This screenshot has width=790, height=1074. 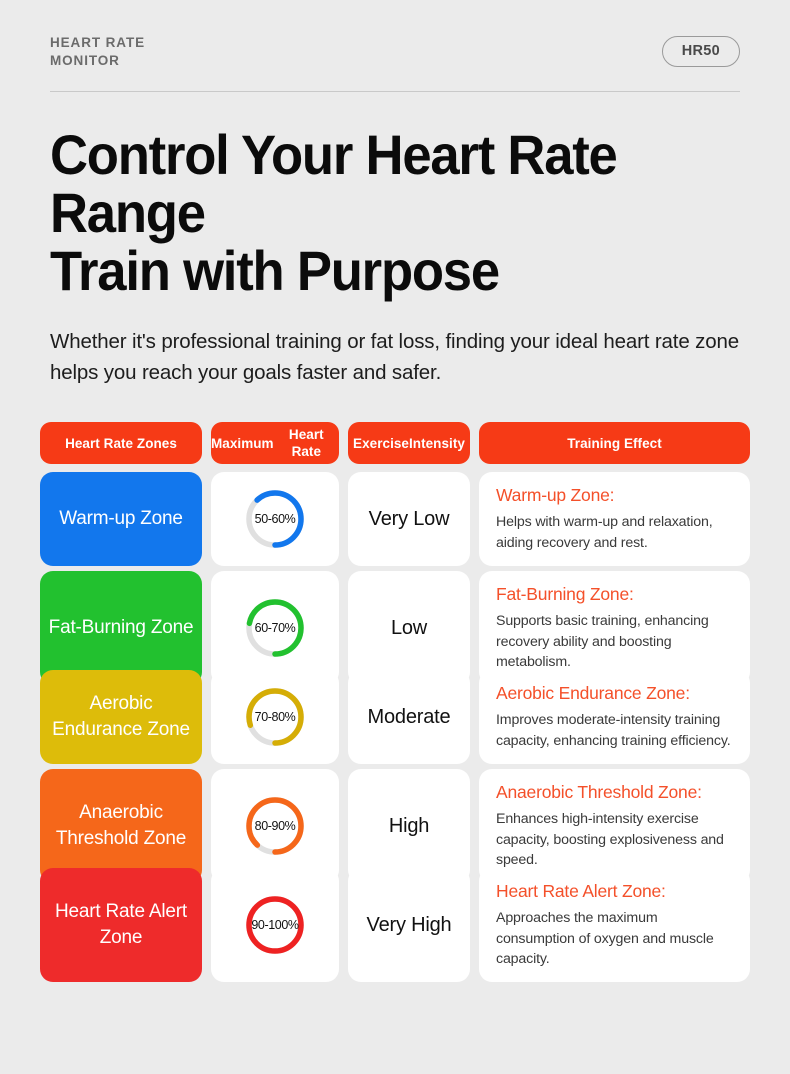 I want to click on training-effect-title: Fat-Burning Zone:, so click(x=565, y=594).